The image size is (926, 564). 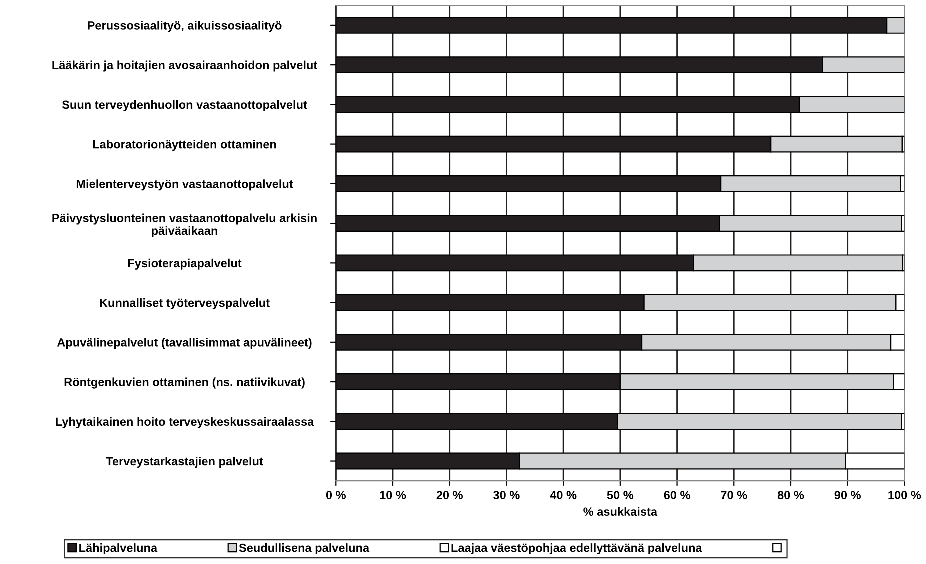 I want to click on x-axis-title: % asukkaista, so click(x=621, y=511).